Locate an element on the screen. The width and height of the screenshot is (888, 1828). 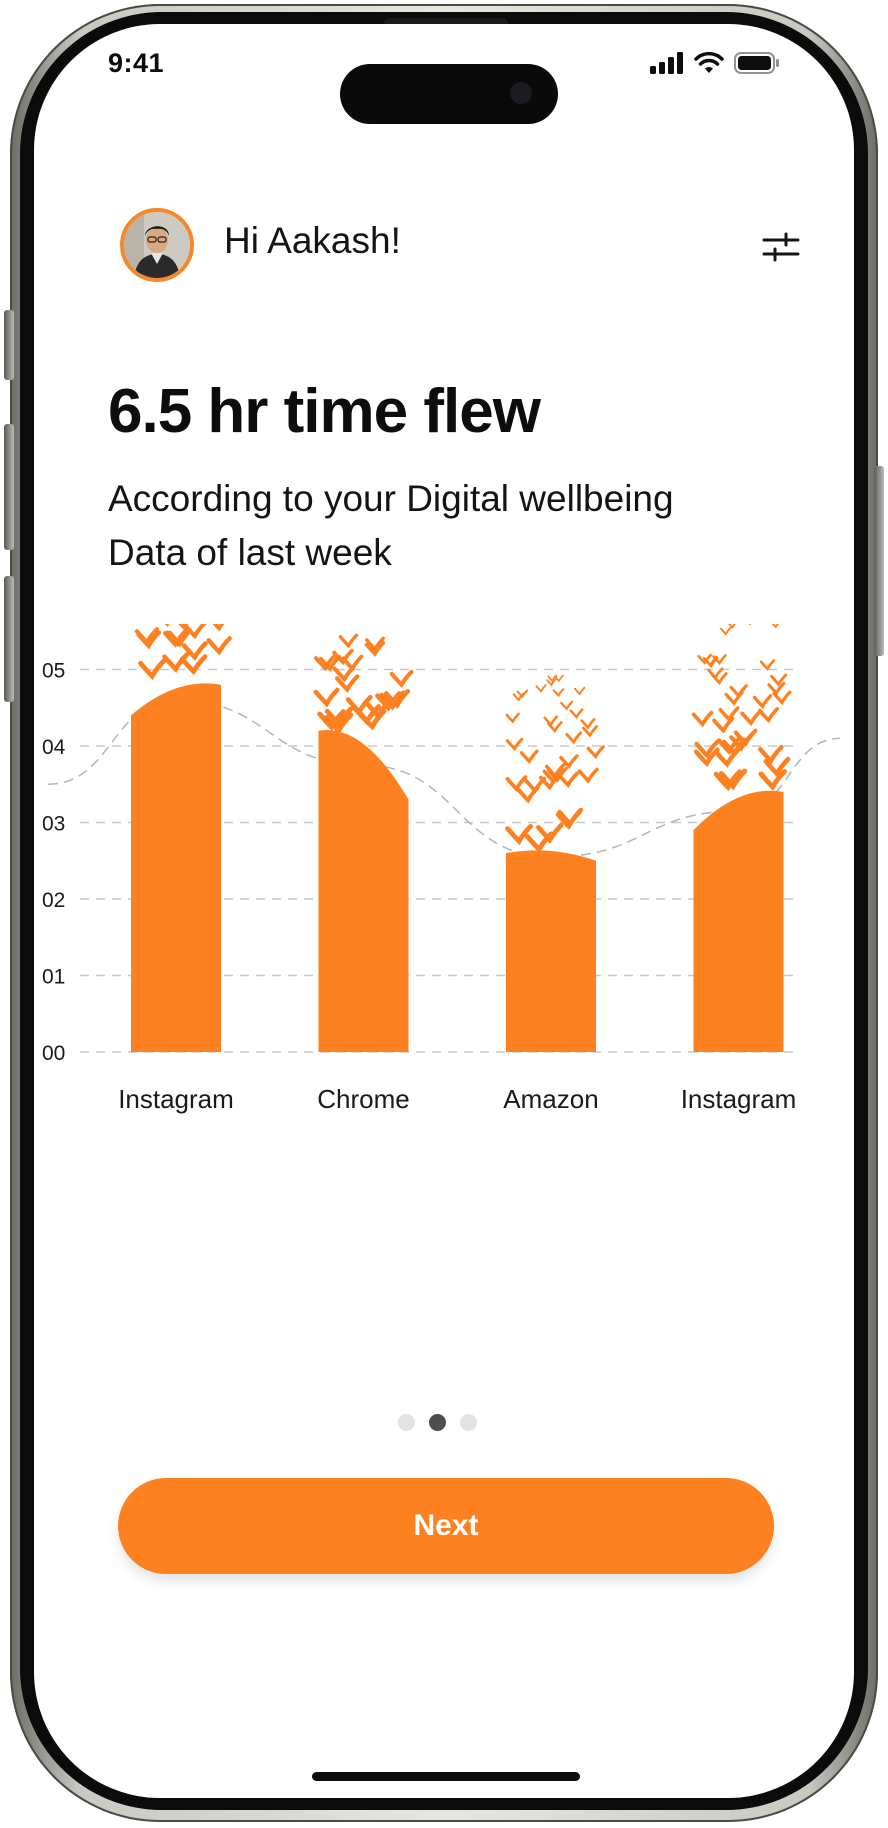
category-label: Instagram is located at coordinates (739, 1099).